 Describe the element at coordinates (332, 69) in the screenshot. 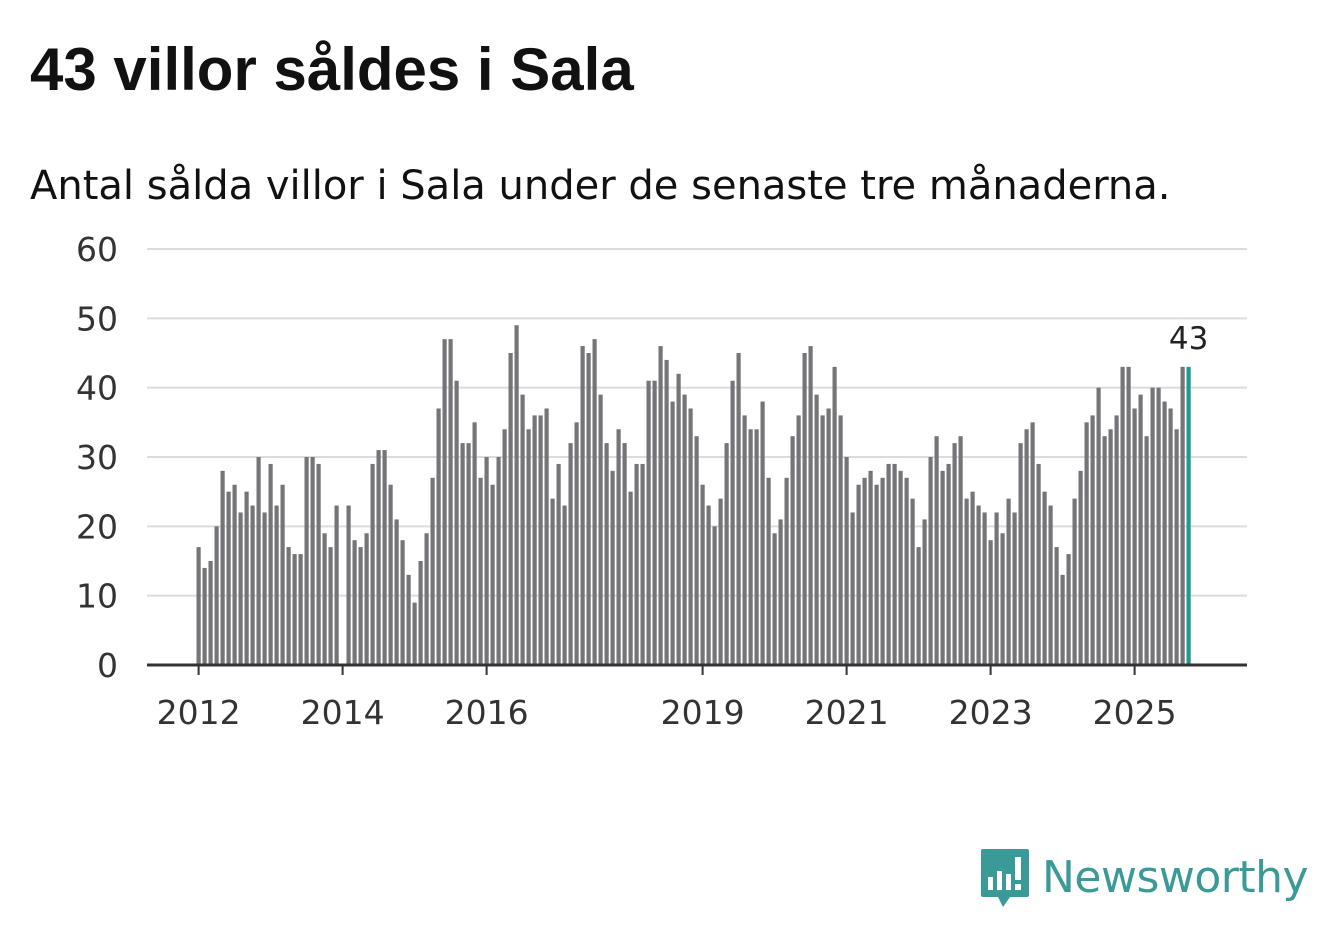

I see `chart-title: 43 villor såldes i Sala` at that location.